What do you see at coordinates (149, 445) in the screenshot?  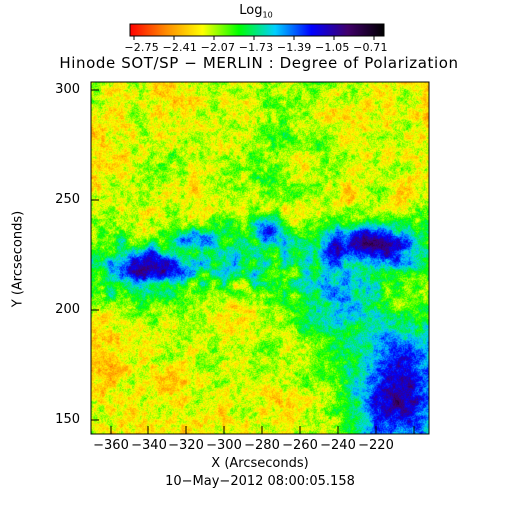 I see `x-tick-label: −340` at bounding box center [149, 445].